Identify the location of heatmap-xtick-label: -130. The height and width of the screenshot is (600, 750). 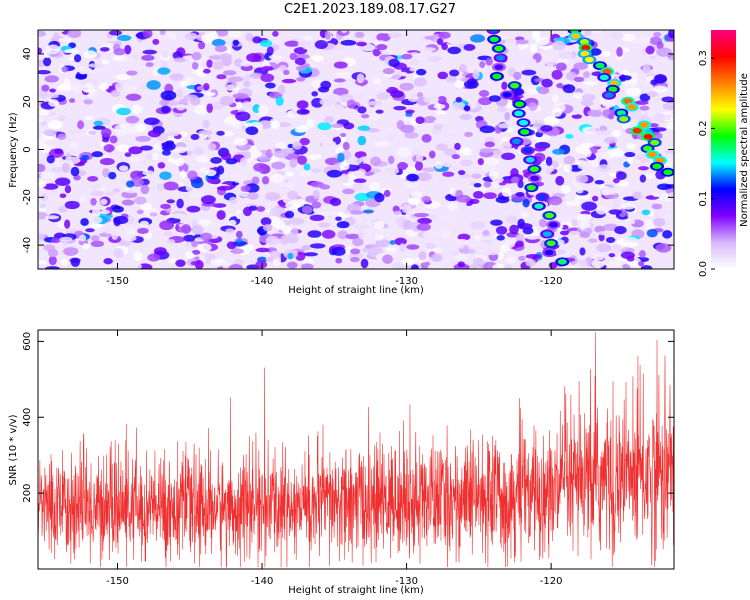
(406, 281).